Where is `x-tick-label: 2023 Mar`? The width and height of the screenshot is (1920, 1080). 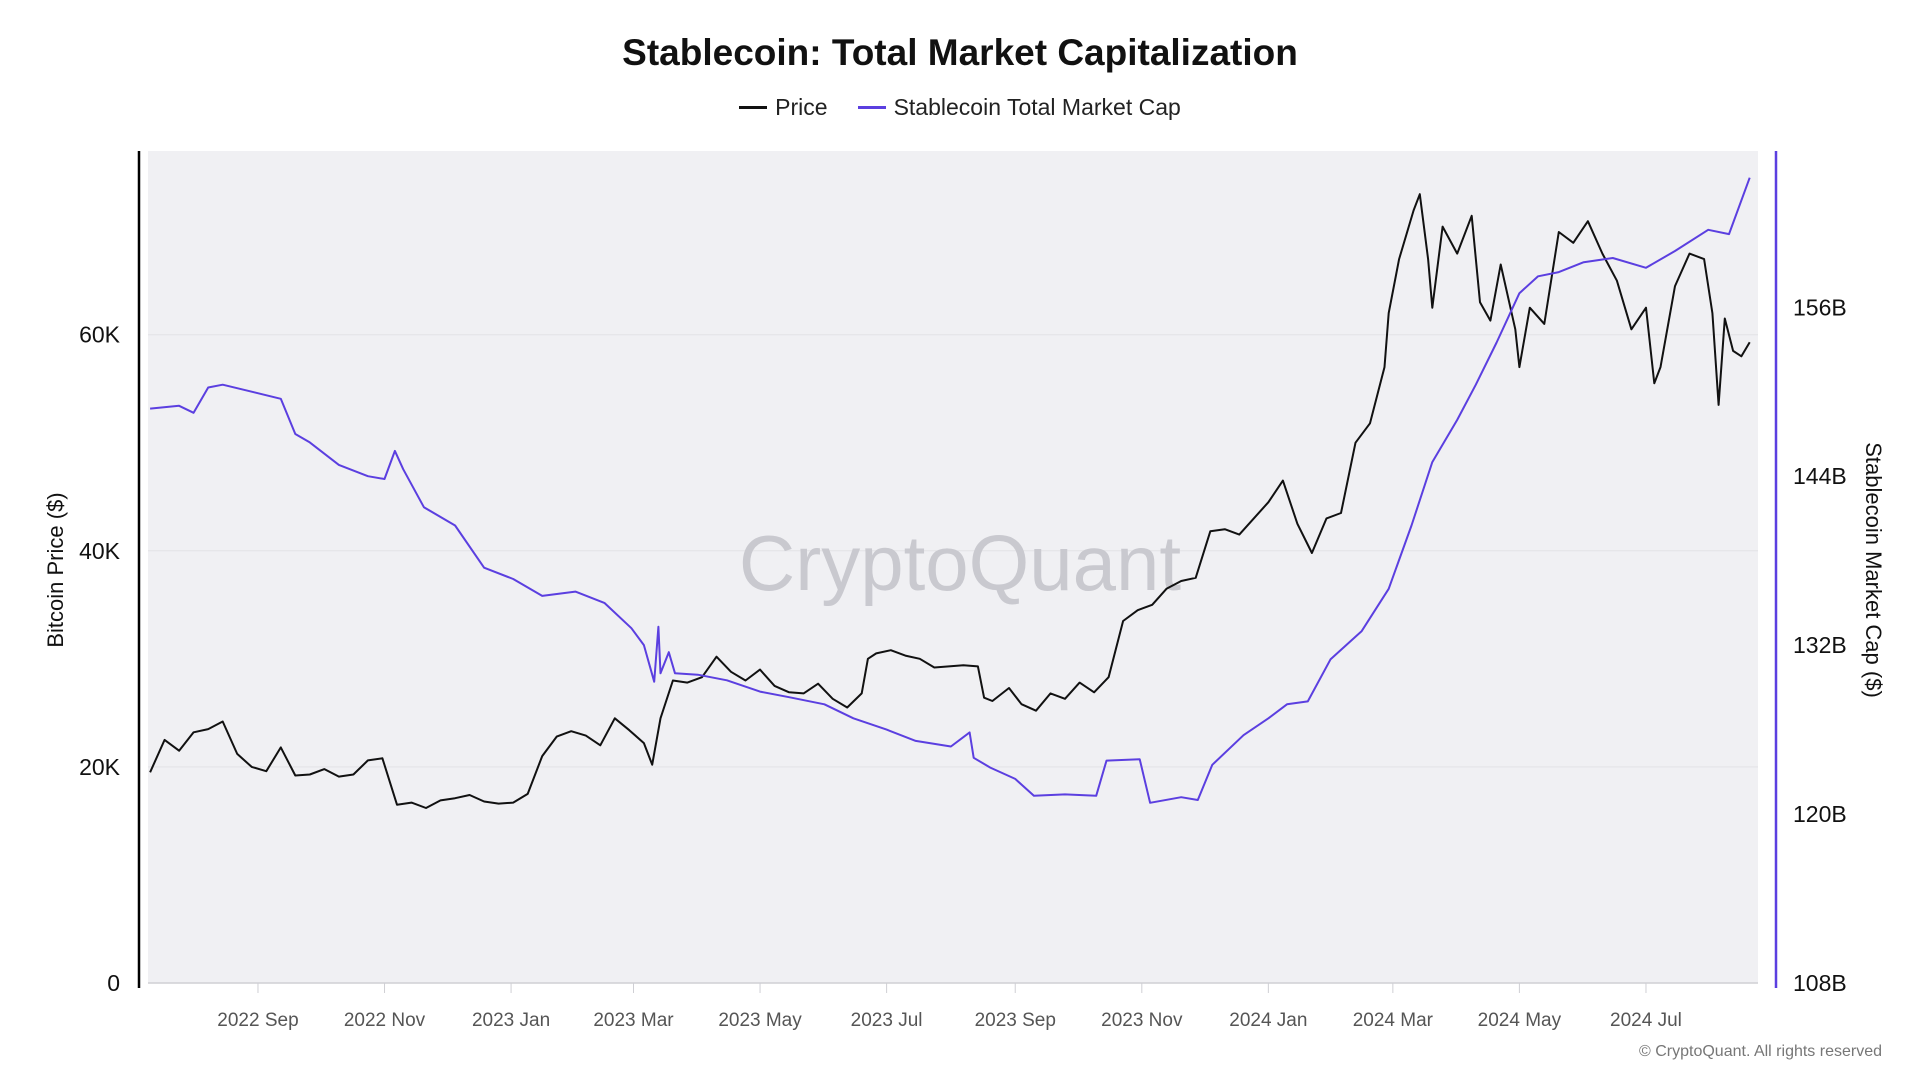 x-tick-label: 2023 Mar is located at coordinates (633, 1020).